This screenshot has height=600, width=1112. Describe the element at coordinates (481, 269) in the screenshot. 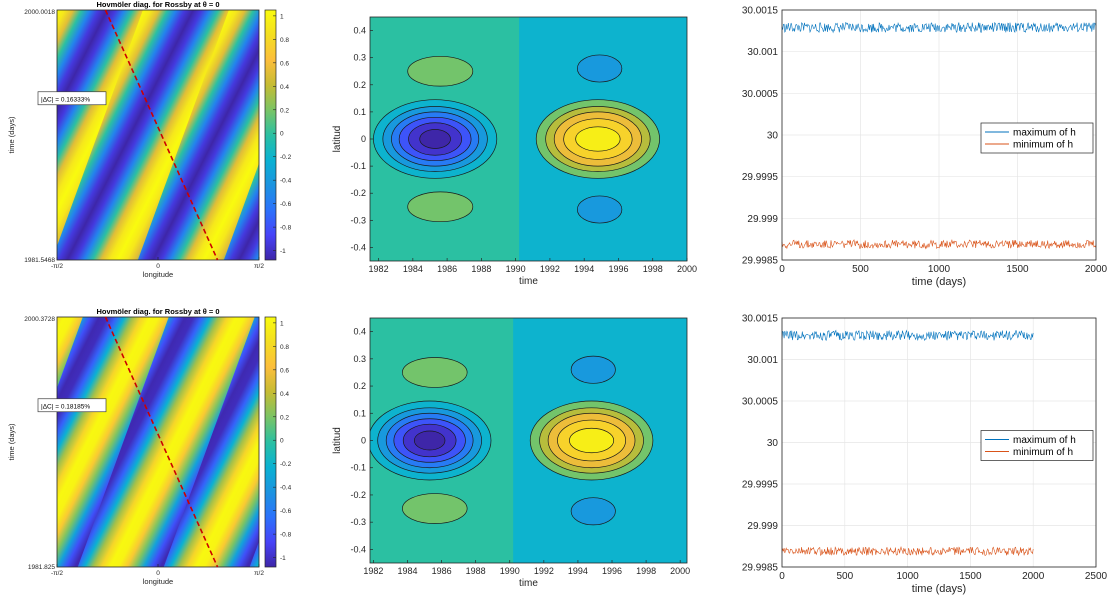

I see `x-tick-label: 1988` at that location.